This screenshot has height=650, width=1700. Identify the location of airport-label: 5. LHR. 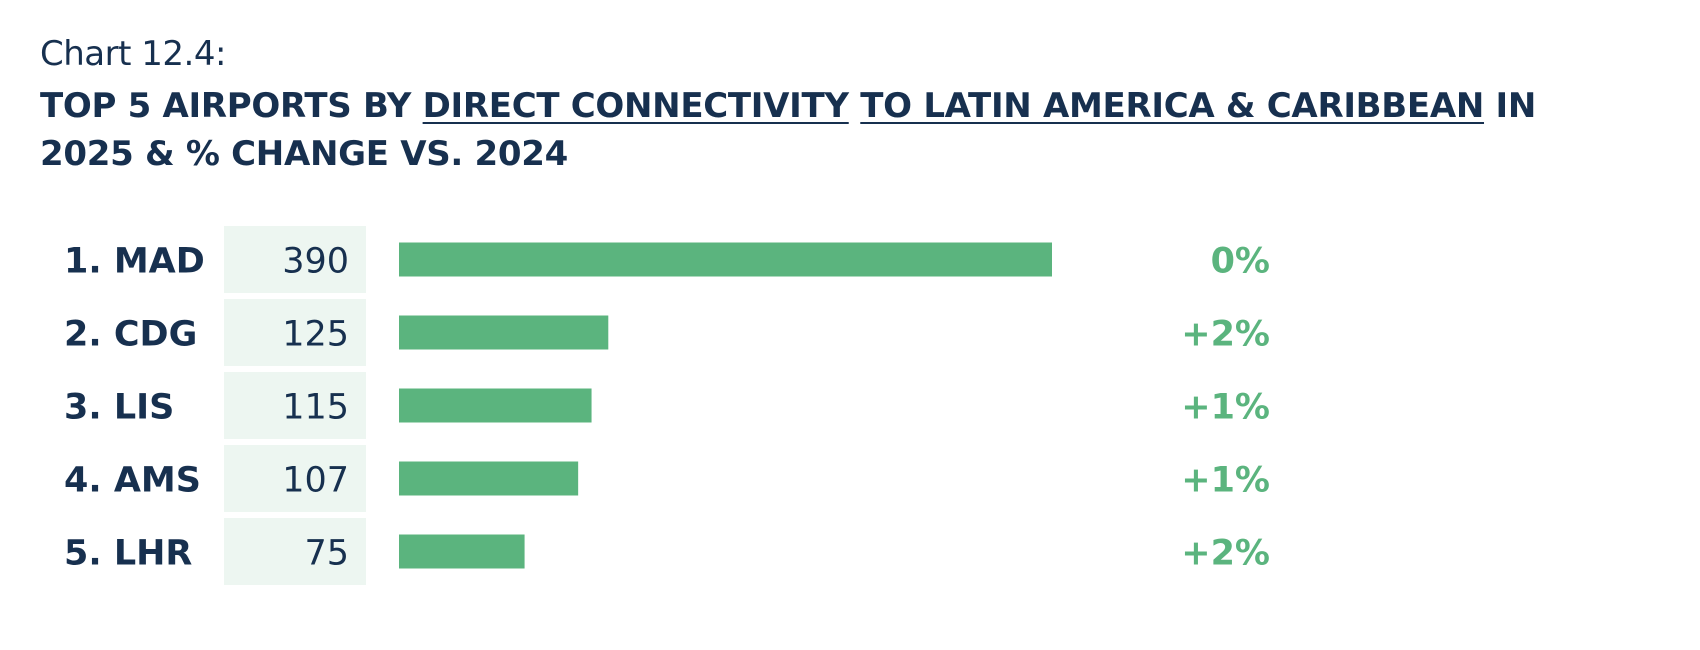
(128, 554).